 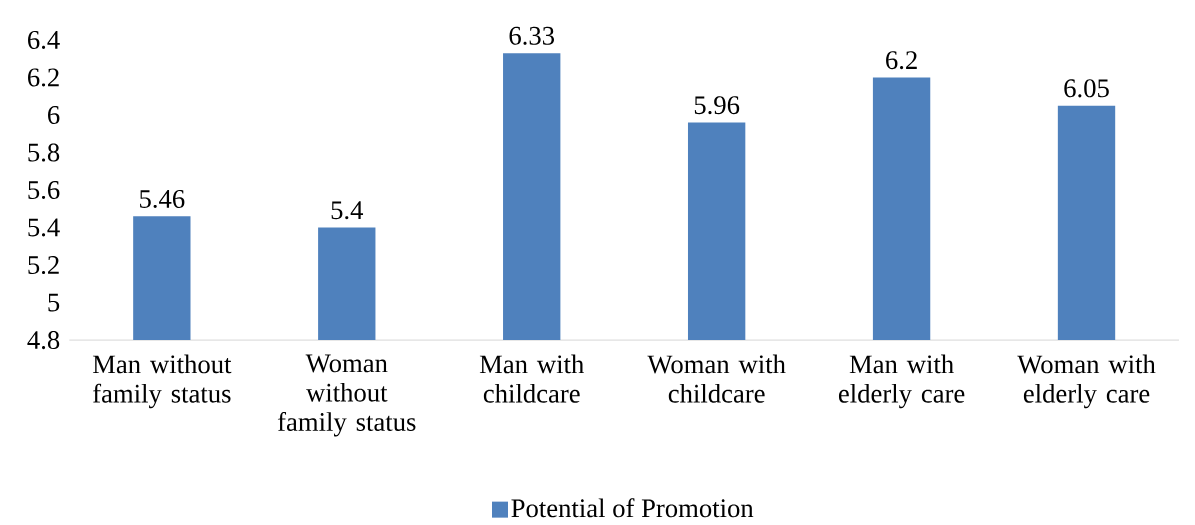 I want to click on x-tick-label: Woman without family status, so click(x=346, y=395).